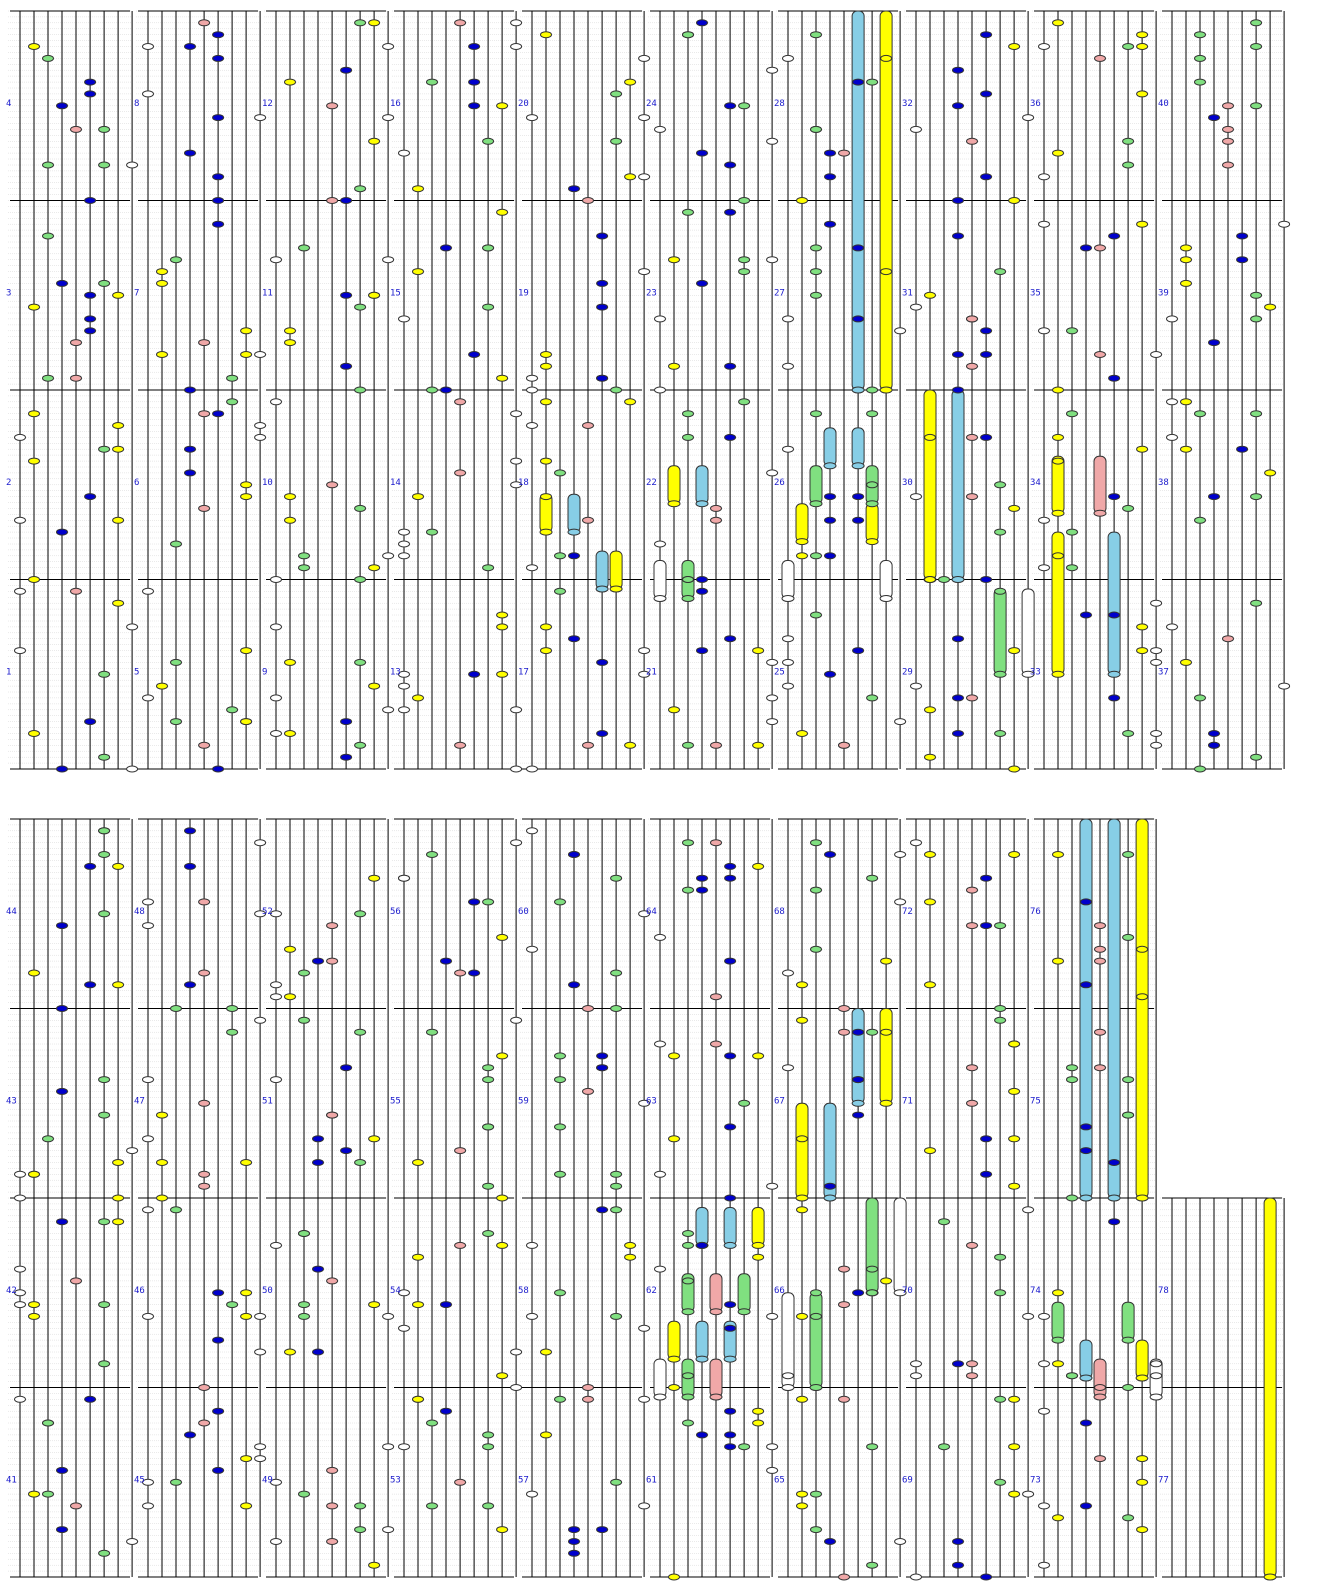 This screenshot has height=1592, width=1320. Describe the element at coordinates (1163, 1480) in the screenshot. I see `measure-number: 77` at that location.